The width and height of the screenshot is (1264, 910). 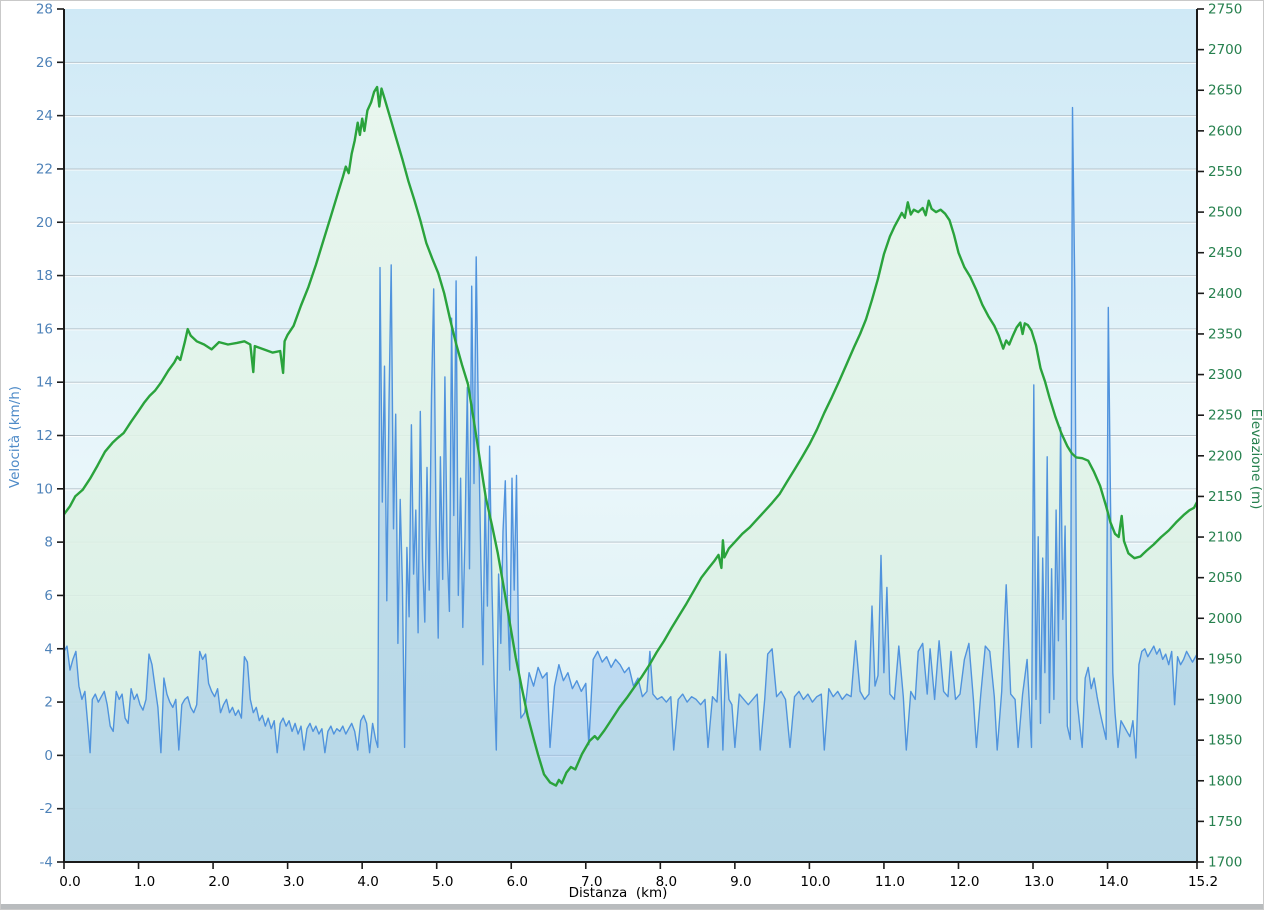 I want to click on x-tick-label: 10.0, so click(x=815, y=882).